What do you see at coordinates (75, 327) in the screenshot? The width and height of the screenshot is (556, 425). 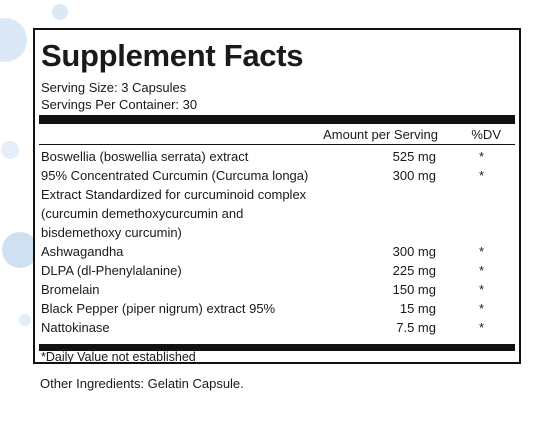 I see `ingredient-name: Nattokinase` at bounding box center [75, 327].